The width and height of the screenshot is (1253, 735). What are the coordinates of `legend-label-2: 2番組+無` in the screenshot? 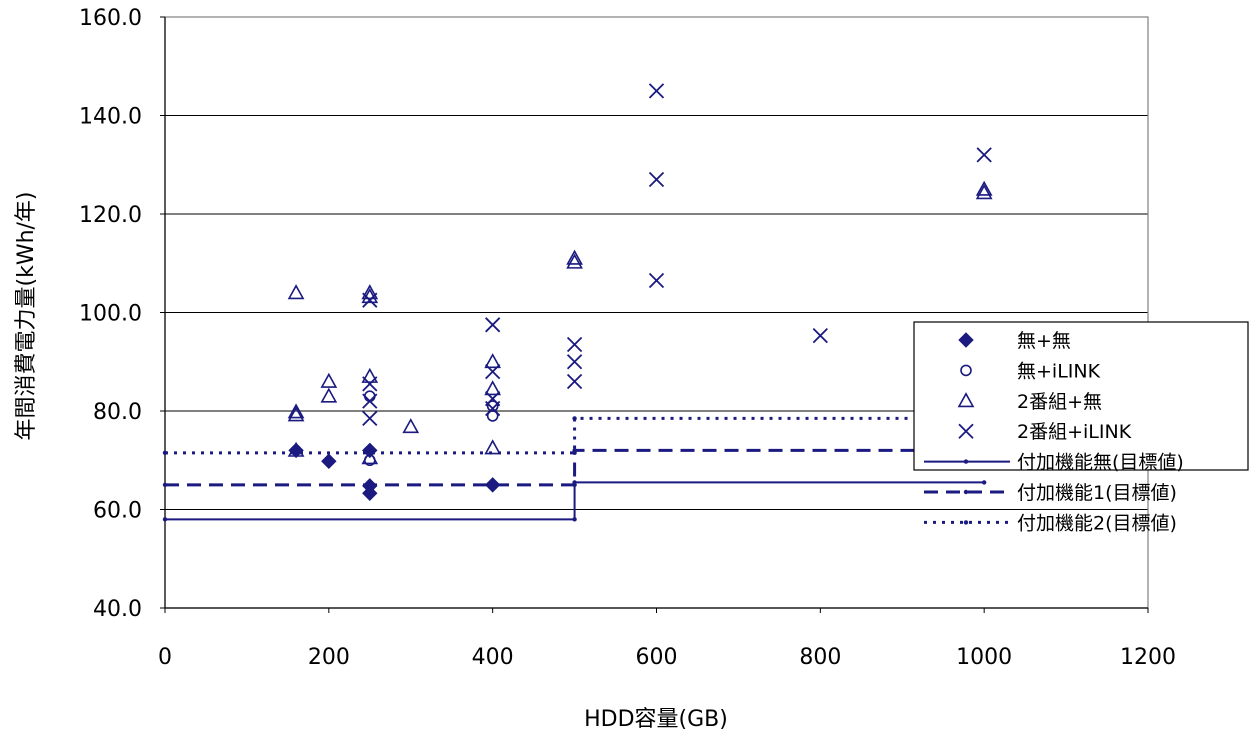 It's located at (1059, 402).